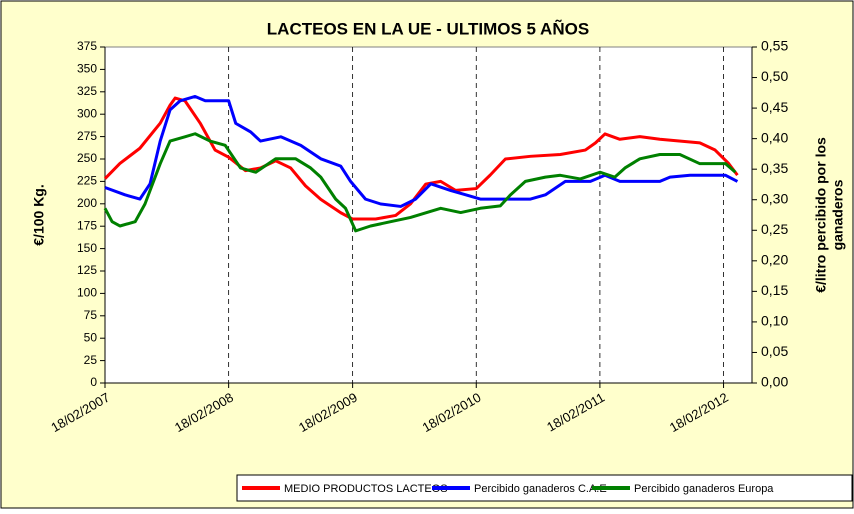 This screenshot has width=854, height=514. What do you see at coordinates (91, 337) in the screenshot?
I see `y-tick-label: 50` at bounding box center [91, 337].